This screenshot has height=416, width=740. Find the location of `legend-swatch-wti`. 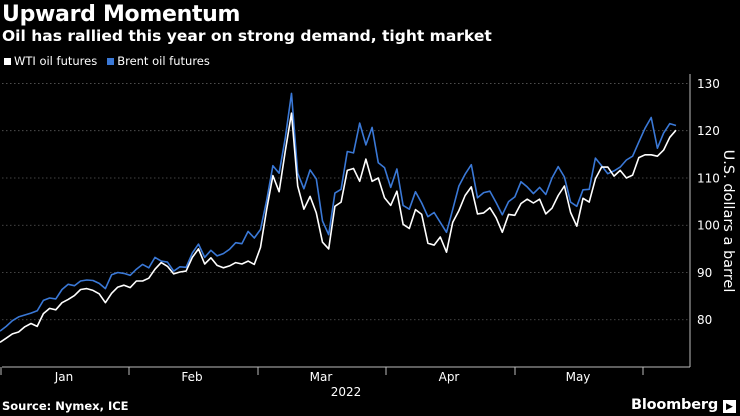

legend-swatch-wti is located at coordinates (7, 61).